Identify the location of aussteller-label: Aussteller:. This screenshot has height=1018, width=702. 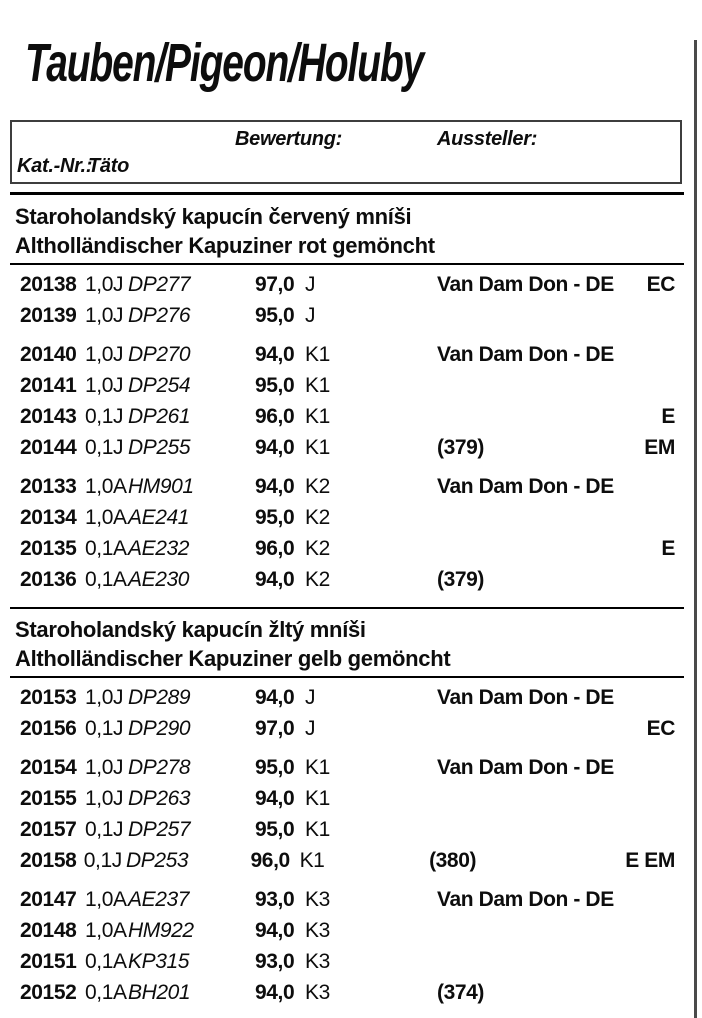
(487, 139).